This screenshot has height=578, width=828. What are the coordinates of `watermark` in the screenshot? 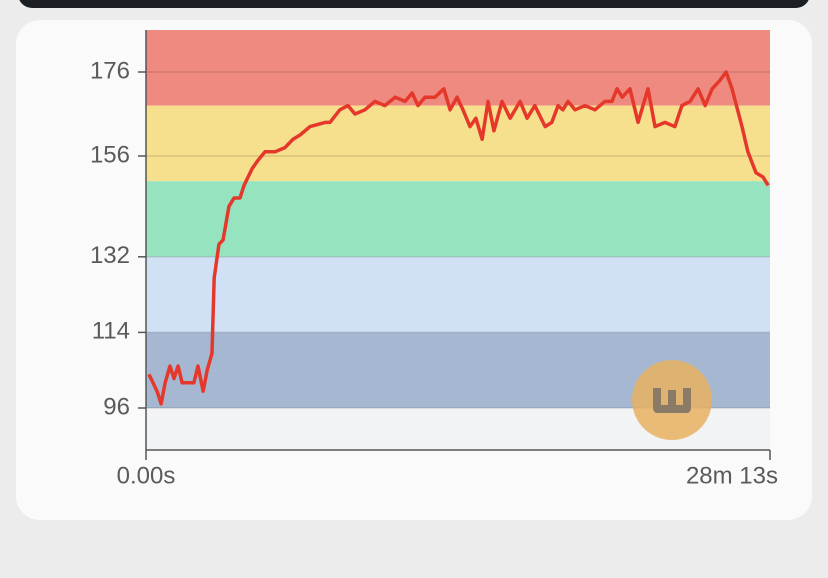 It's located at (672, 400).